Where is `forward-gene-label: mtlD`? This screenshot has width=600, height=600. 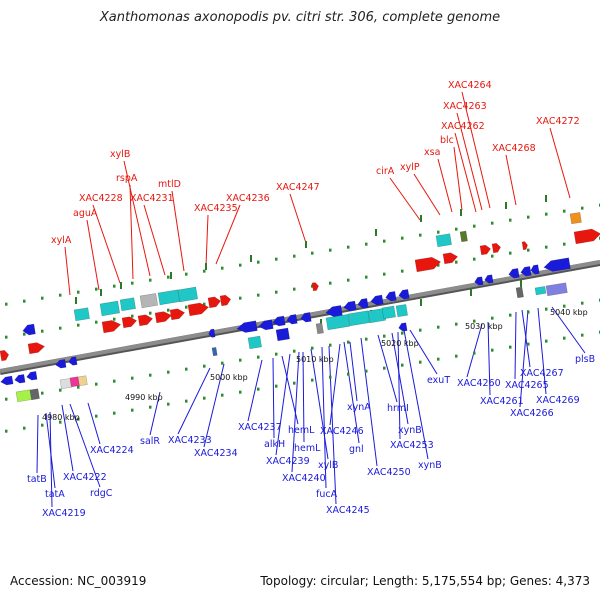 forward-gene-label: mtlD is located at coordinates (169, 184).